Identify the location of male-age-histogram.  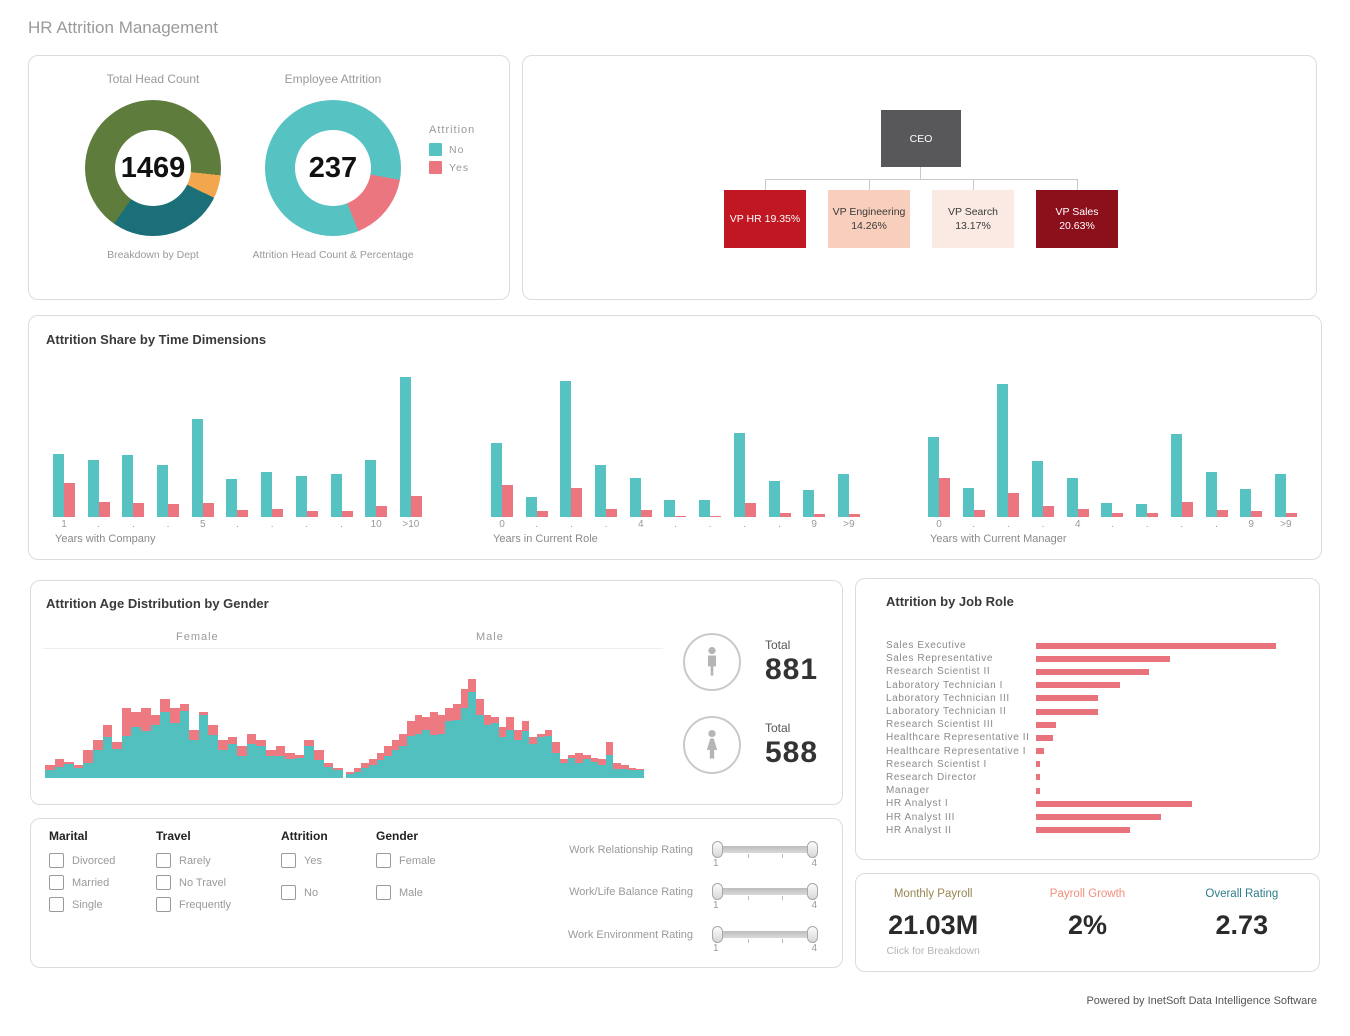
(495, 714).